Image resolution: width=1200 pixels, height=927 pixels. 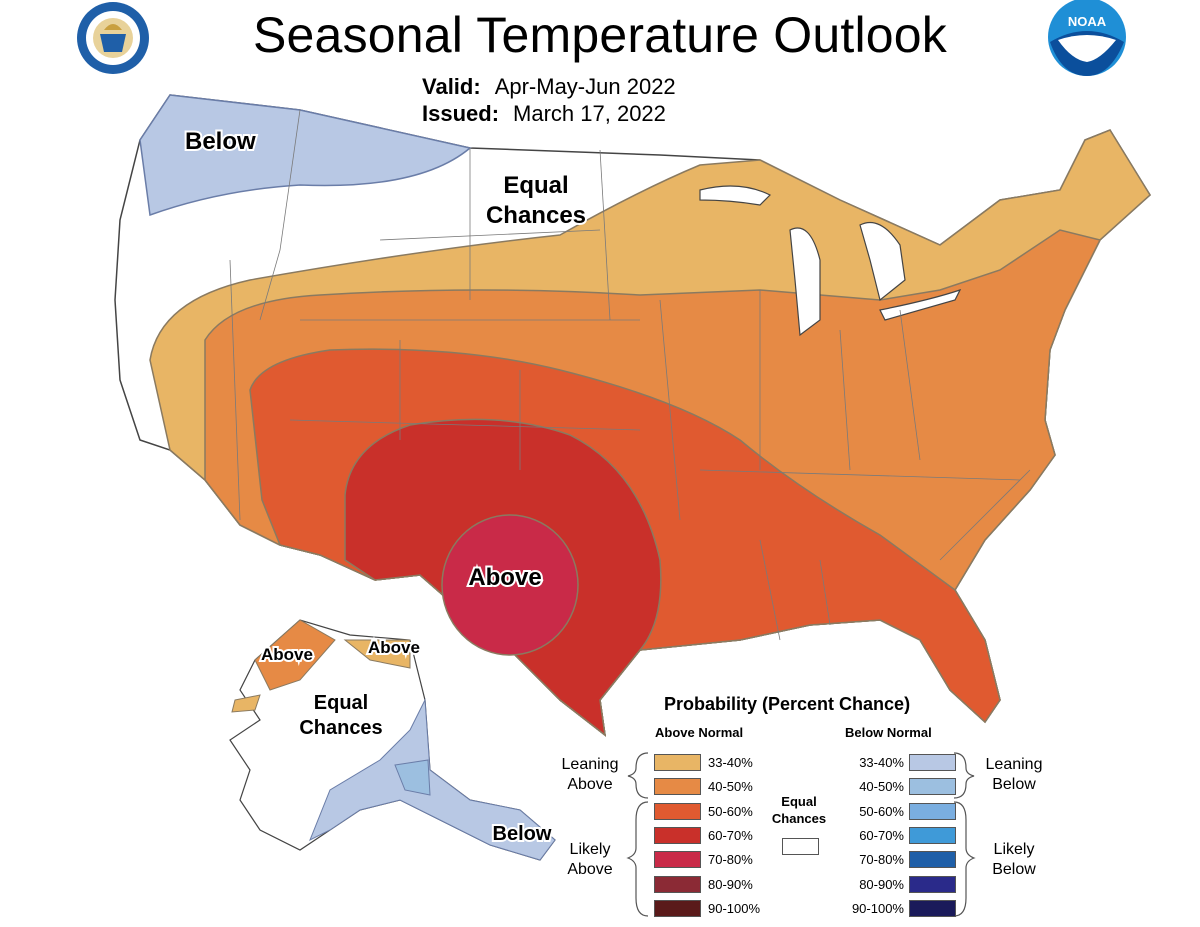 What do you see at coordinates (881, 787) in the screenshot?
I see `legend-below-range: 40-50%` at bounding box center [881, 787].